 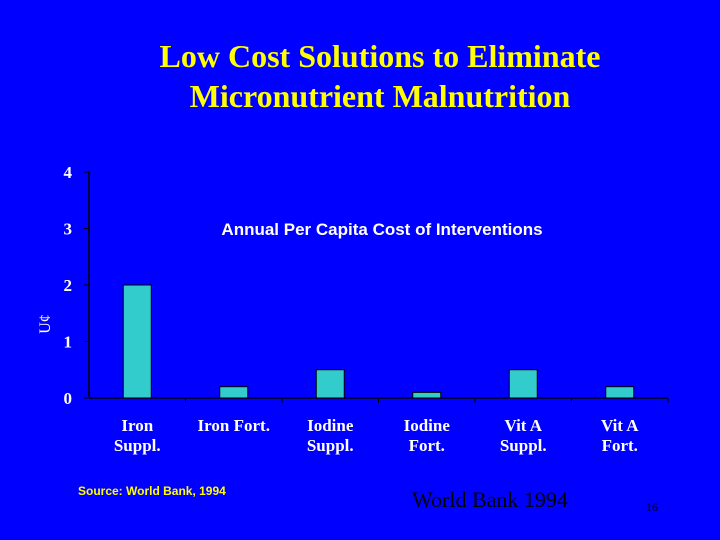 I want to click on y-tick-label: 1, so click(x=68, y=342).